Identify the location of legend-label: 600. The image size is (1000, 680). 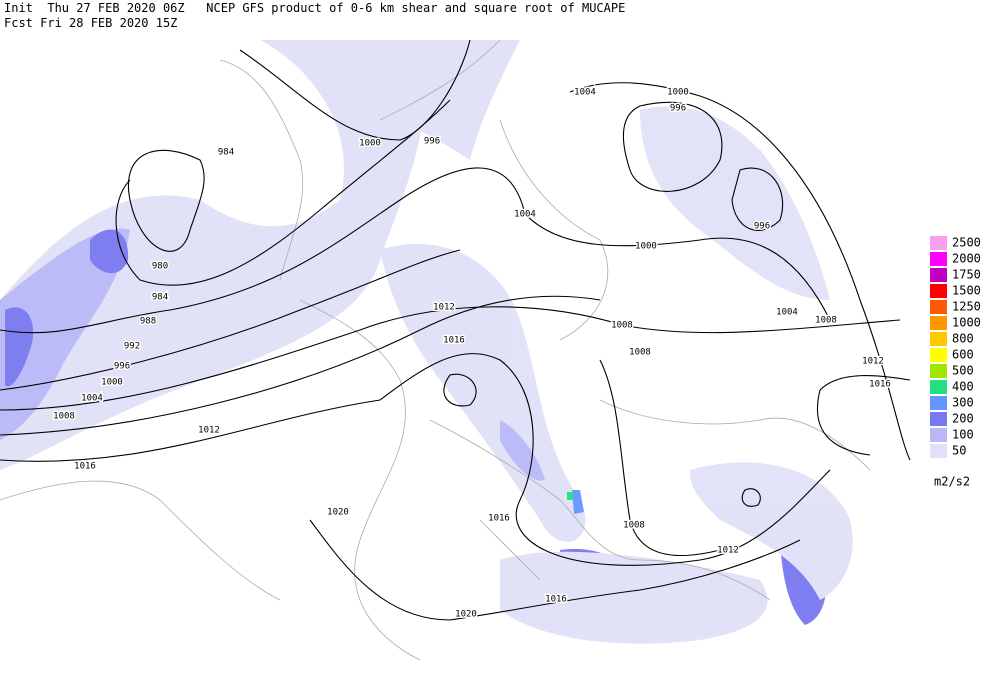
(963, 355).